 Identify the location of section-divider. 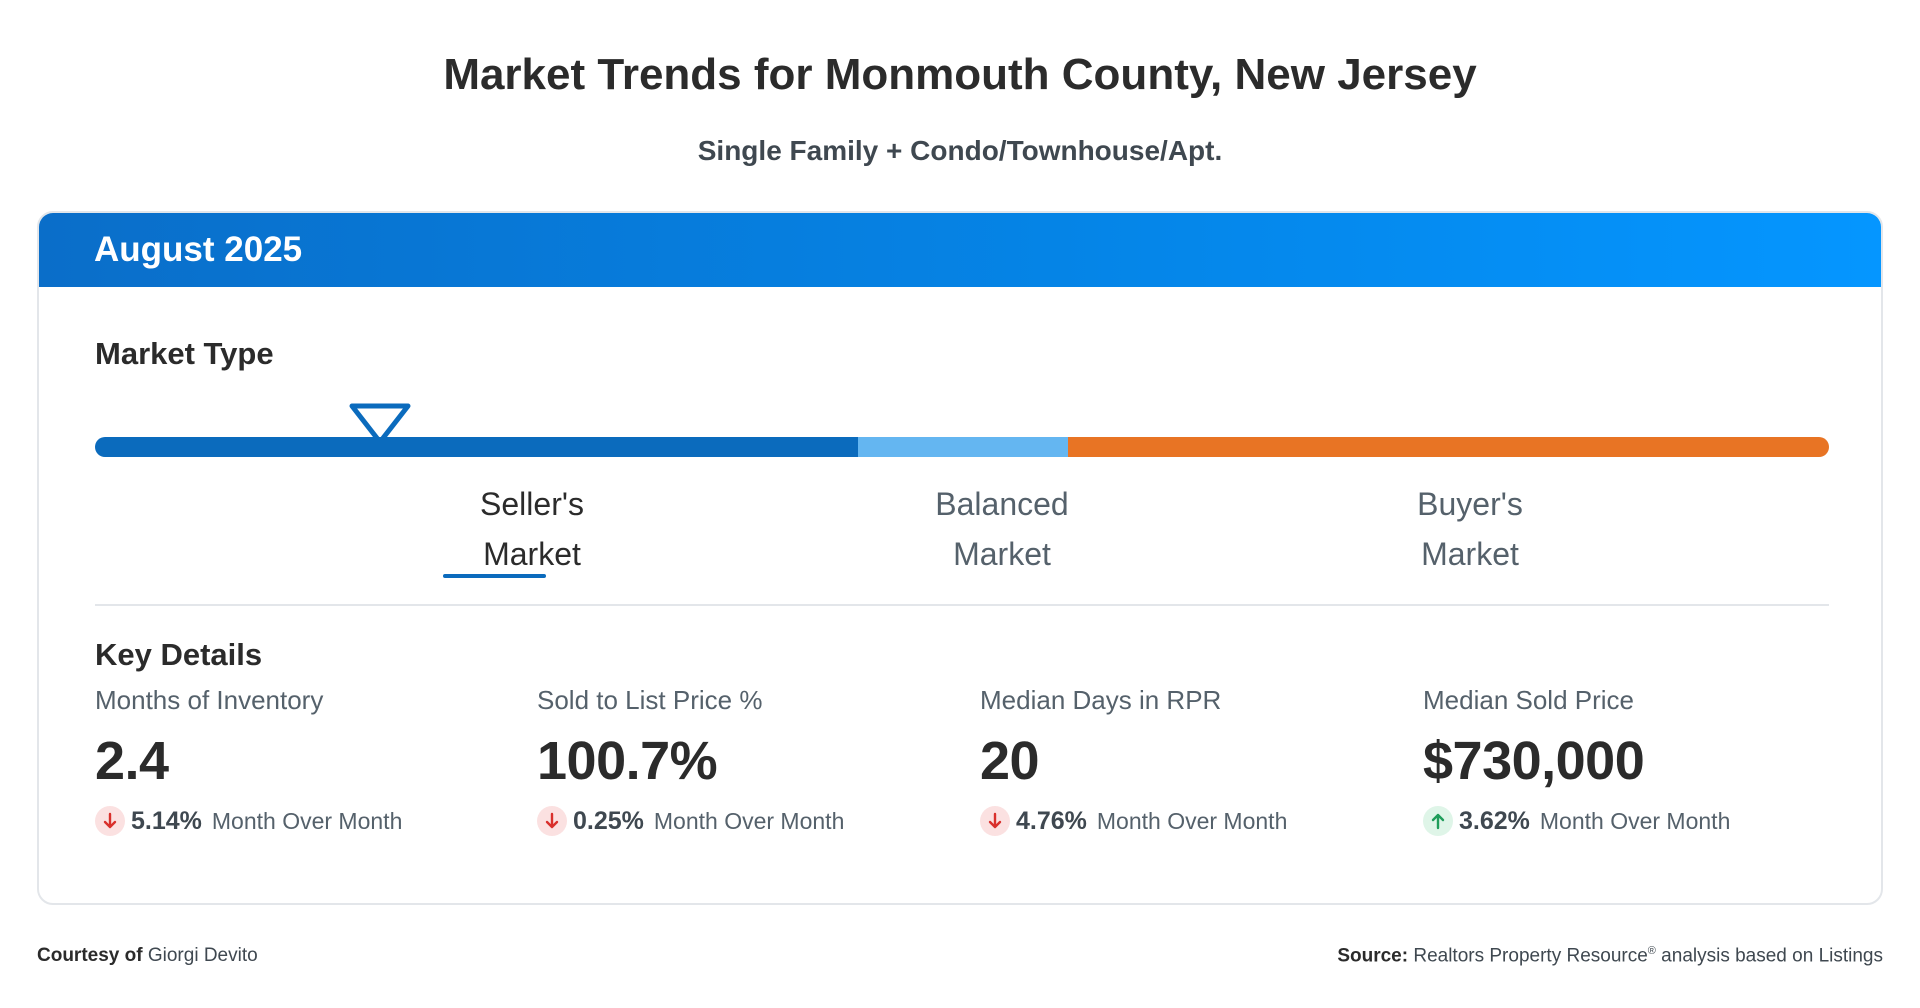
(962, 605).